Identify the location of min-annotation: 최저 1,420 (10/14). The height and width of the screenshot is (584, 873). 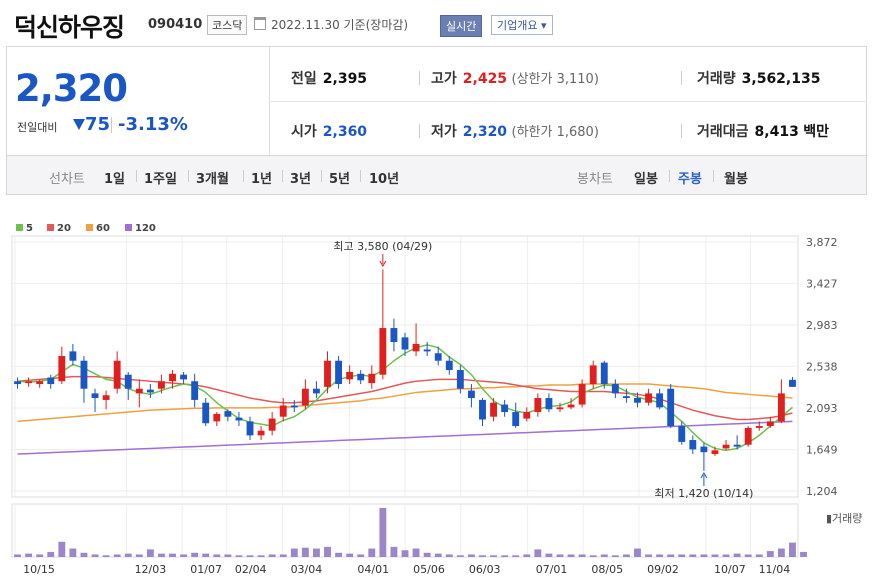
(703, 493).